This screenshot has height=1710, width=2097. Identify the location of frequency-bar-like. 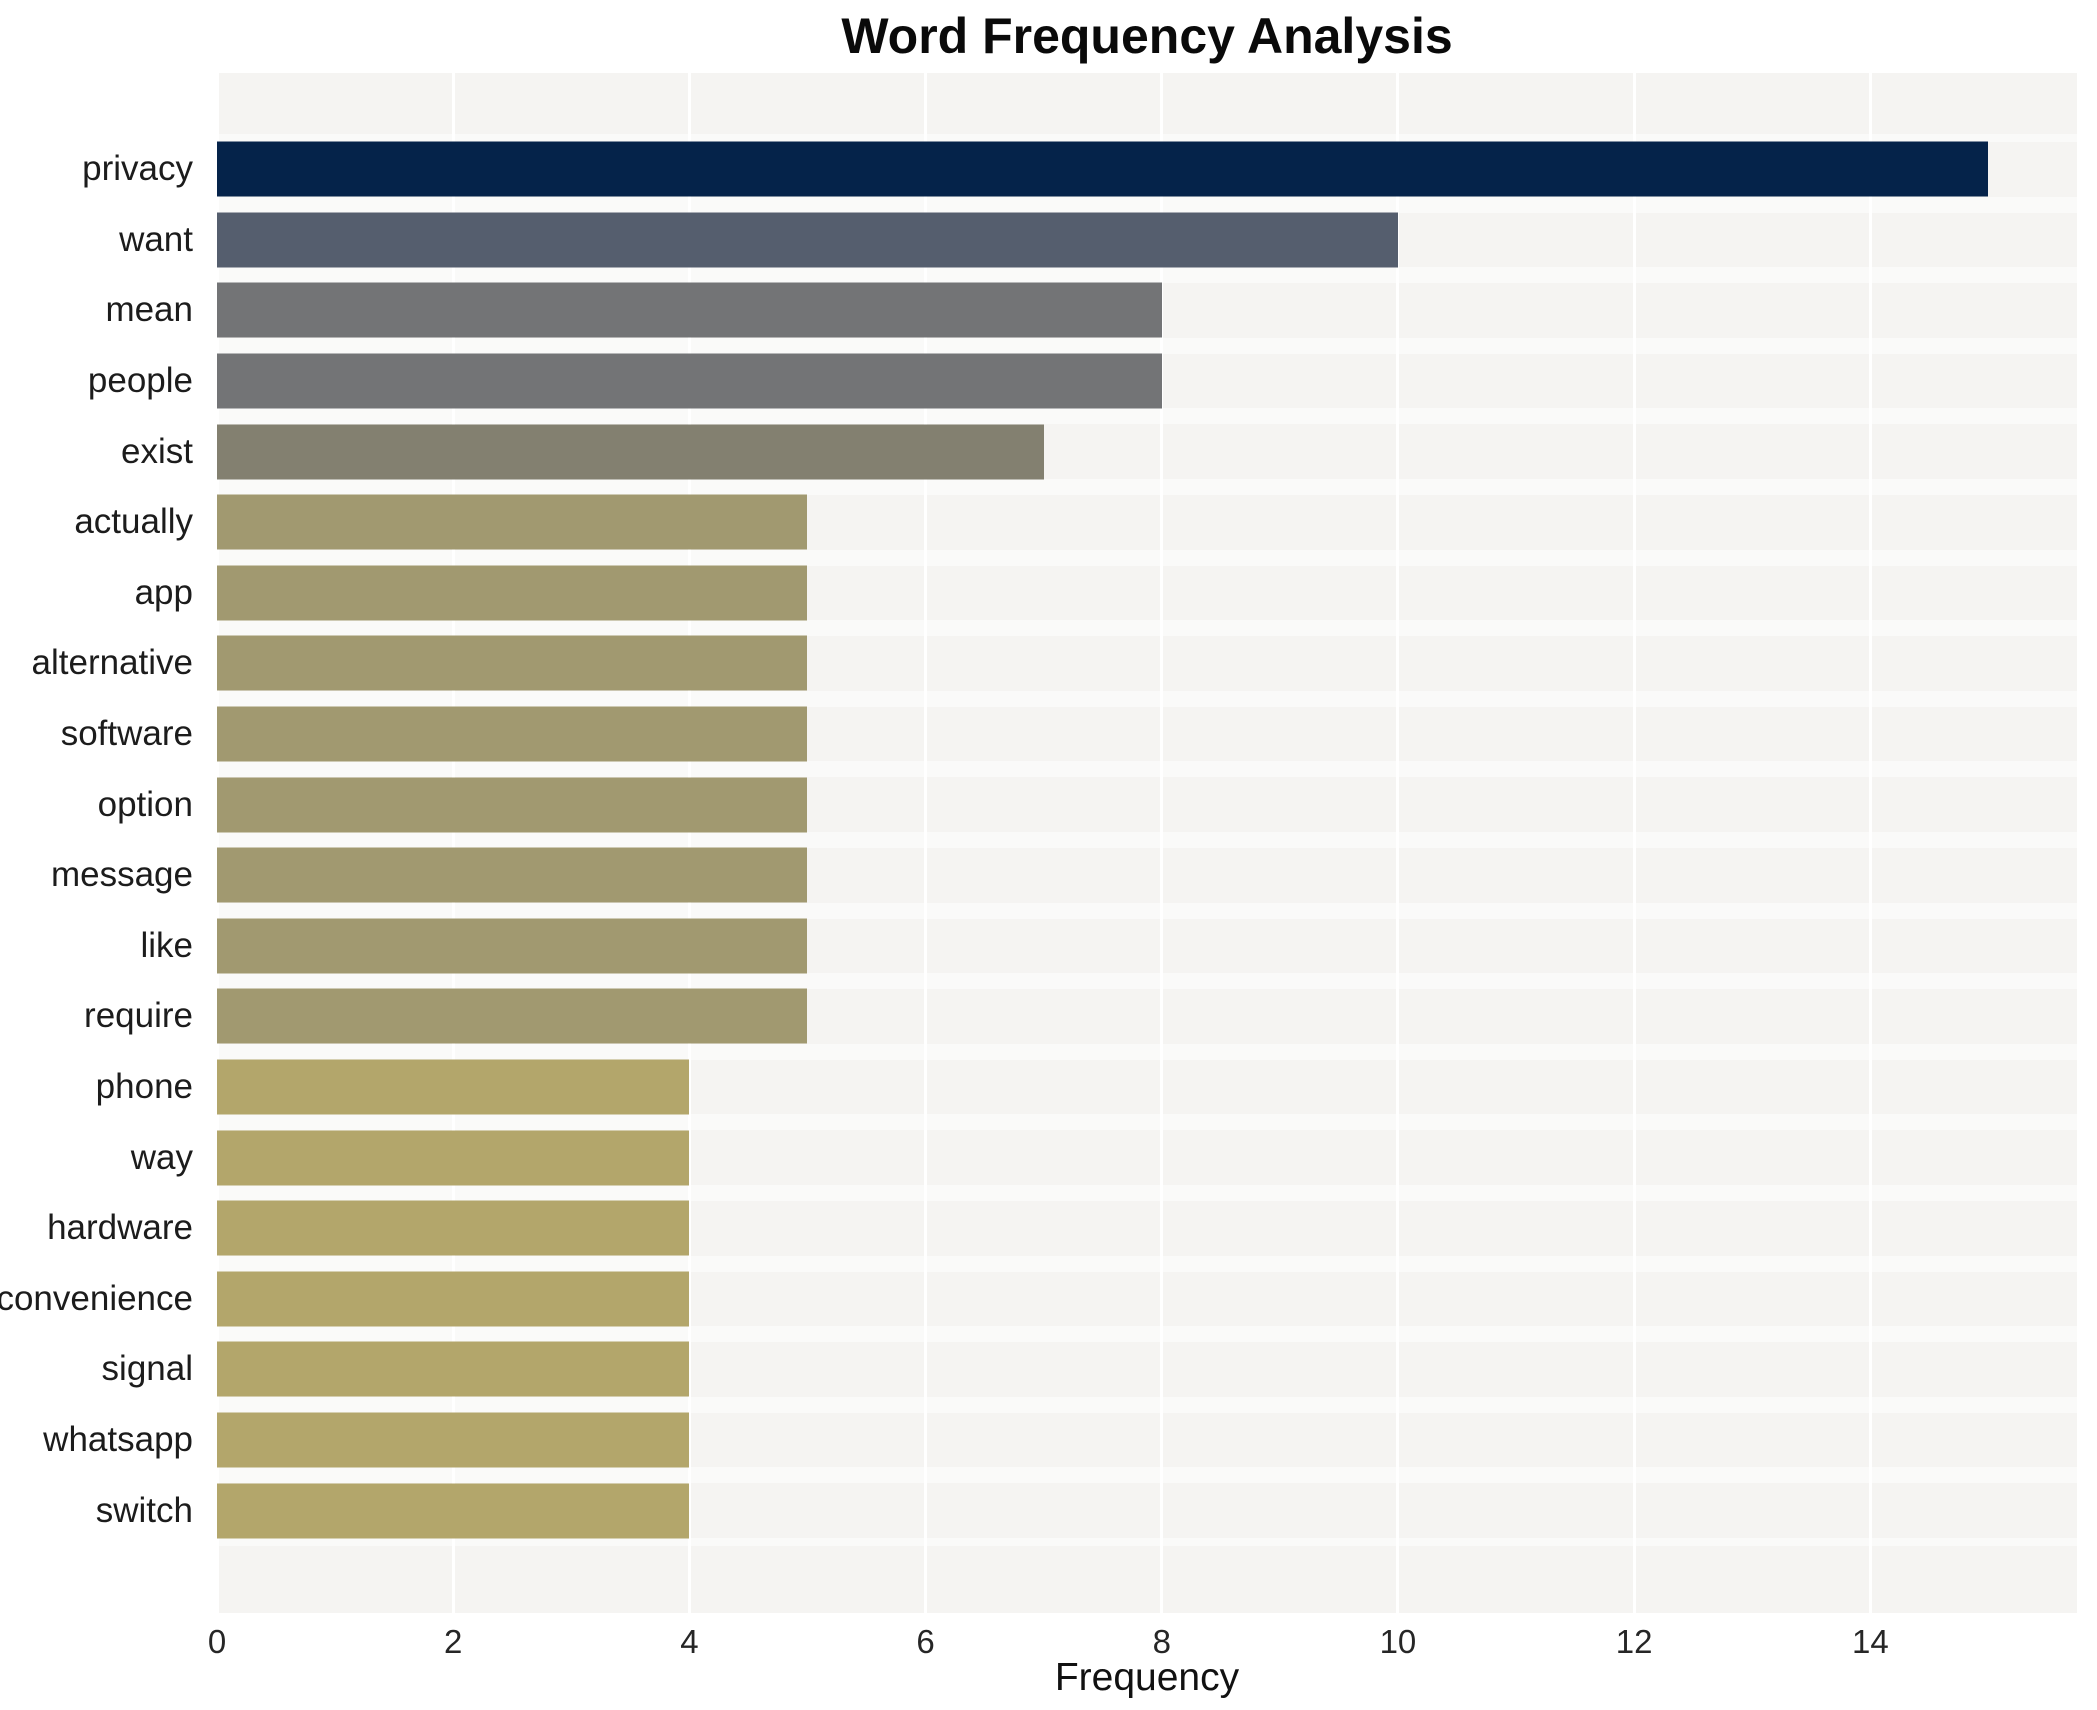
(512, 946).